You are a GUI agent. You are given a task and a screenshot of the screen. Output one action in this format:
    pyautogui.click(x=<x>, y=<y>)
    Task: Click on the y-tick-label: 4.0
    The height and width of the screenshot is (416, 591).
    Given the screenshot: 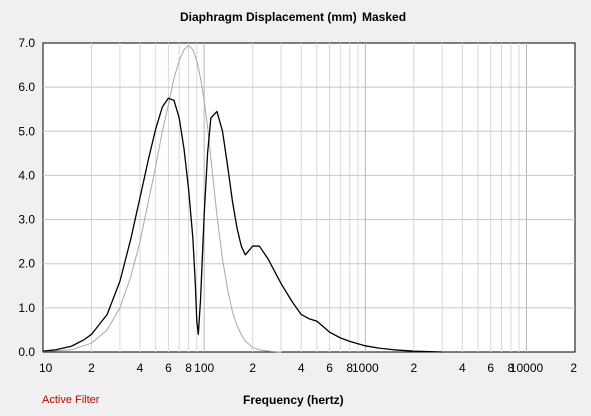 What is the action you would take?
    pyautogui.click(x=26, y=175)
    